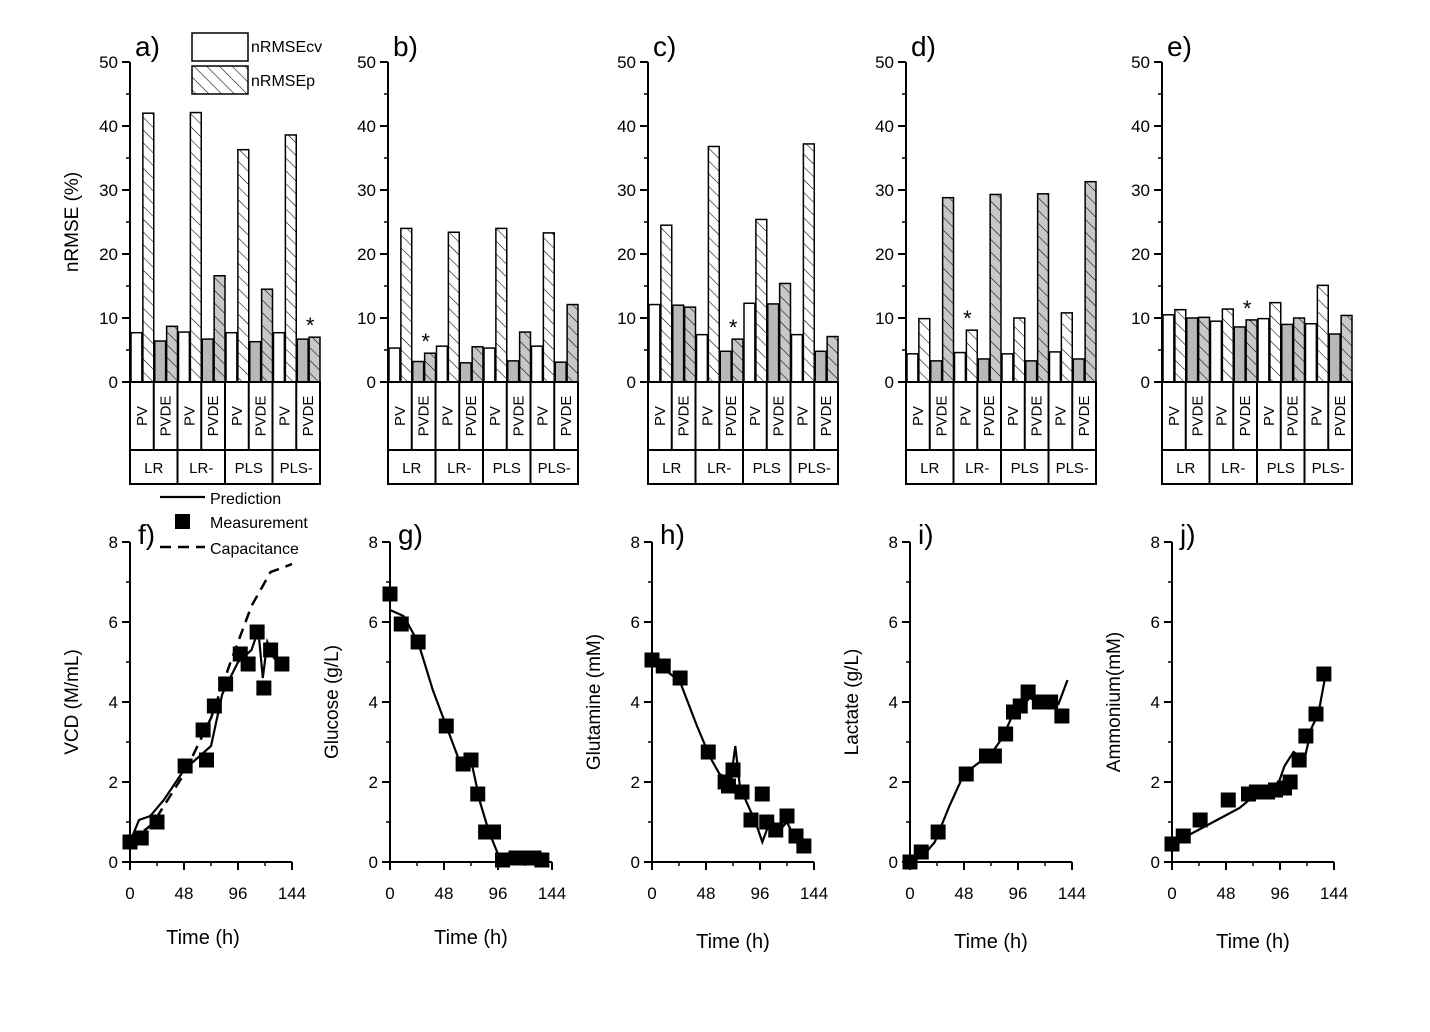 This screenshot has width=1430, height=1032. I want to click on x-axis-label: Time (h), so click(1253, 942).